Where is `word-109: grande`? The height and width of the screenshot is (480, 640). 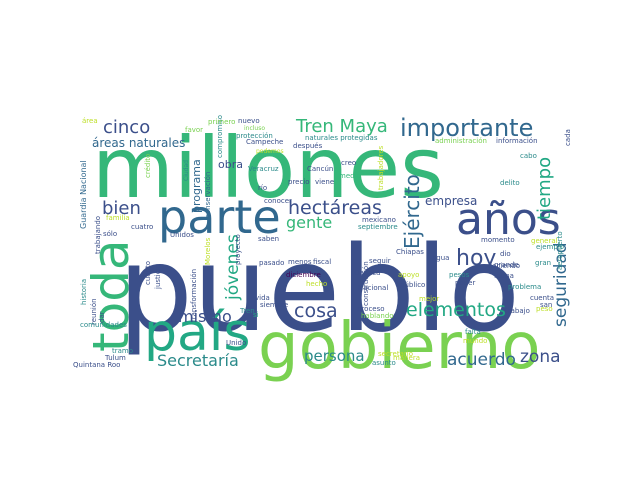
word-109: grande is located at coordinates (506, 265).